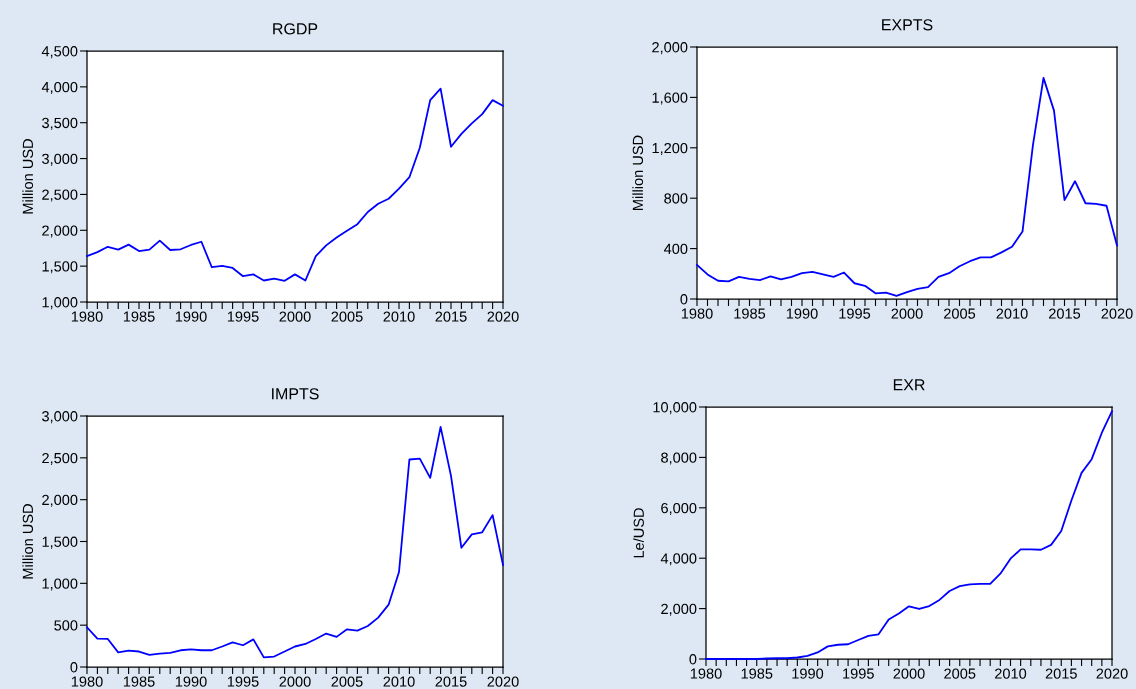  I want to click on chart-title: IMPTS, so click(295, 394).